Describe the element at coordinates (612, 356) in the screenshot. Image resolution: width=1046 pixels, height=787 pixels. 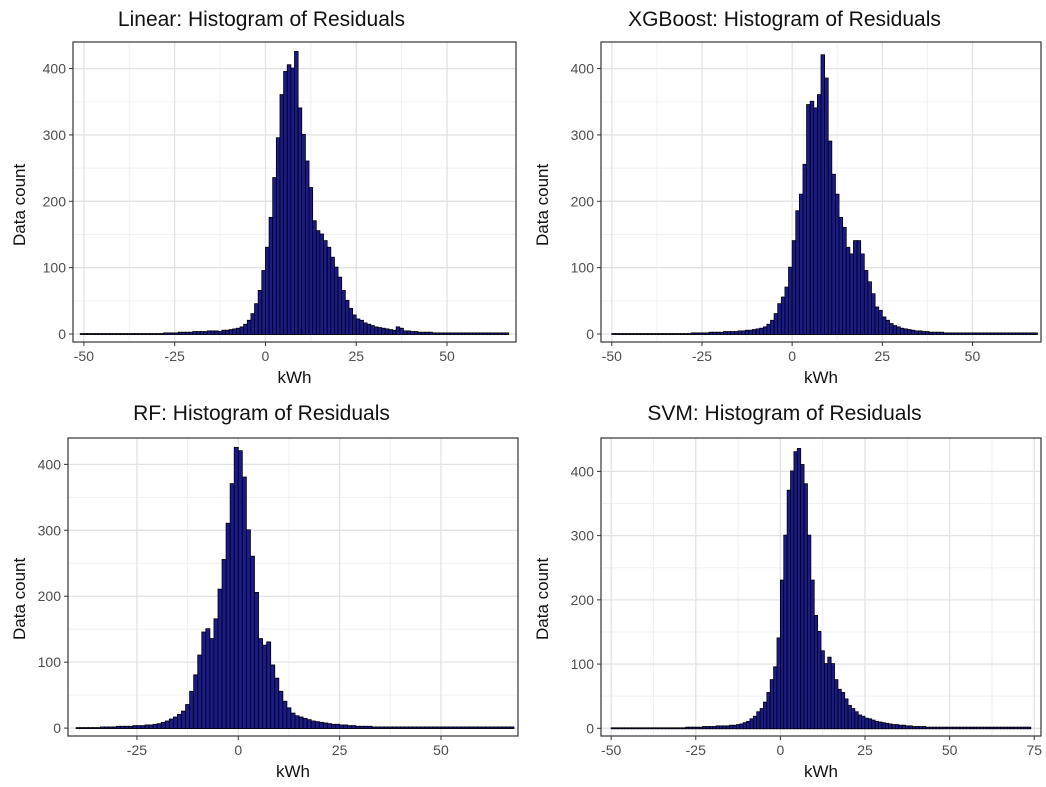
I see `x-tick-label: -50` at that location.